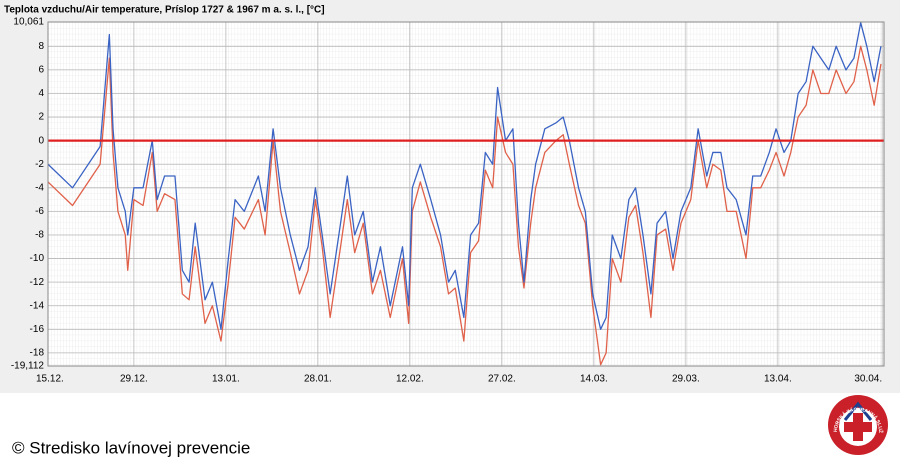 The image size is (900, 475). What do you see at coordinates (37, 305) in the screenshot?
I see `y-tick-label: -14` at bounding box center [37, 305].